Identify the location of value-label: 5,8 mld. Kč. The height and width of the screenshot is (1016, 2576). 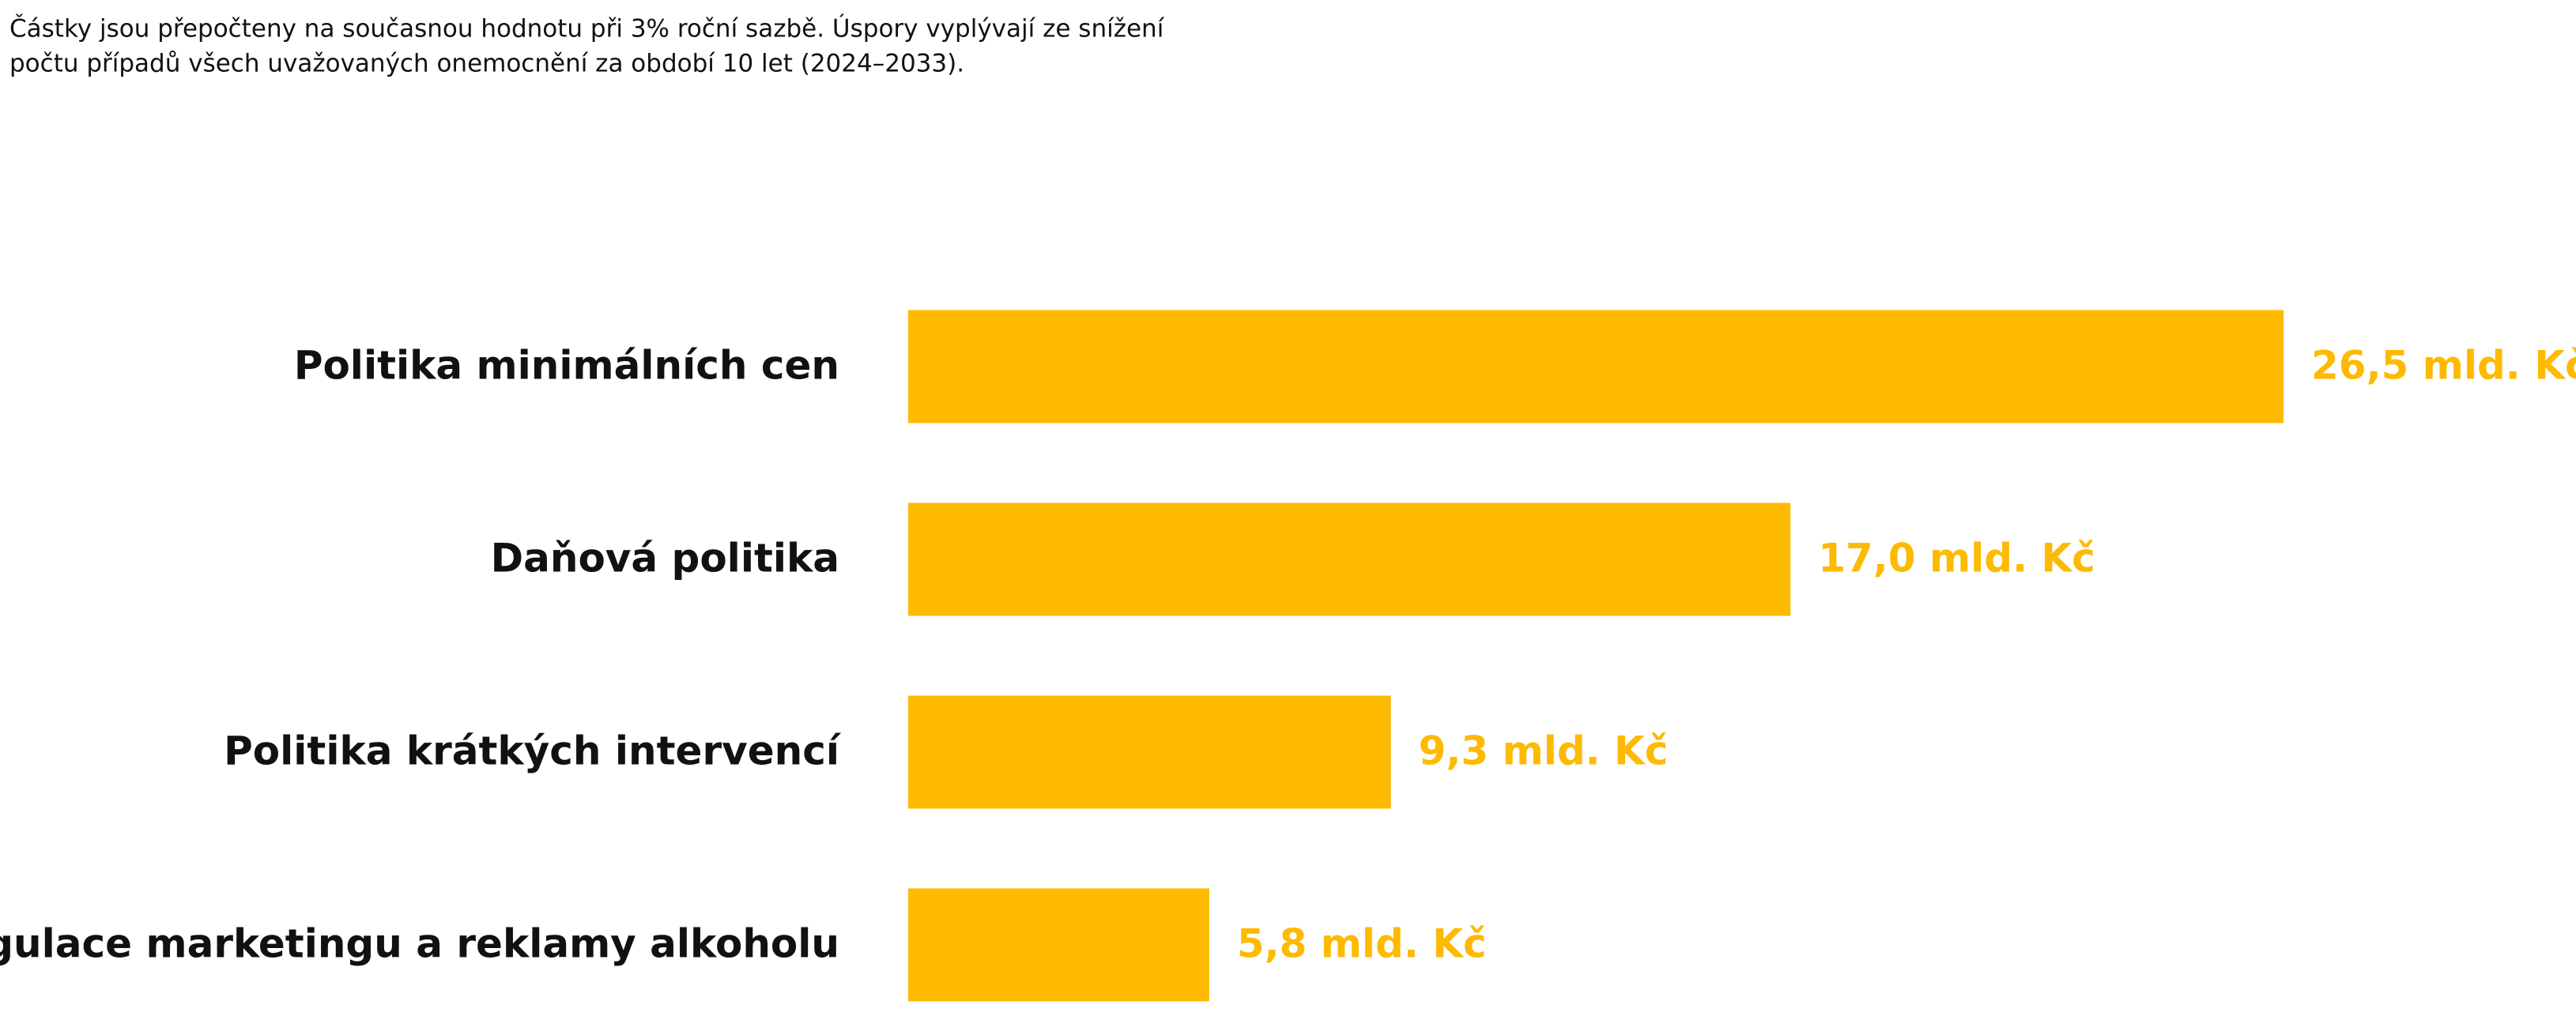
(1362, 944).